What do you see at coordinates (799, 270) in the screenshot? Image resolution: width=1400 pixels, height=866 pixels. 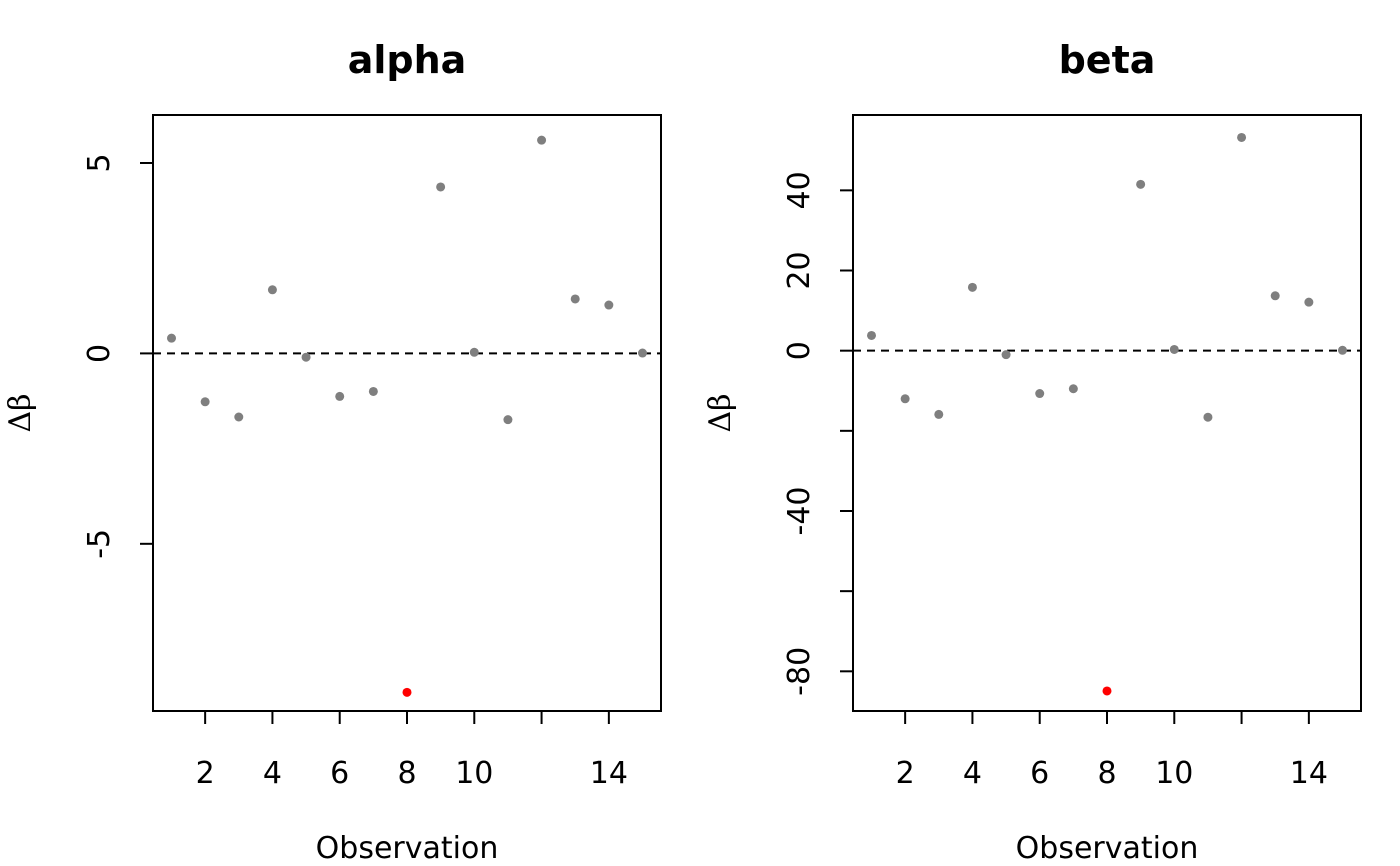 I see `y-tick-label: 20` at bounding box center [799, 270].